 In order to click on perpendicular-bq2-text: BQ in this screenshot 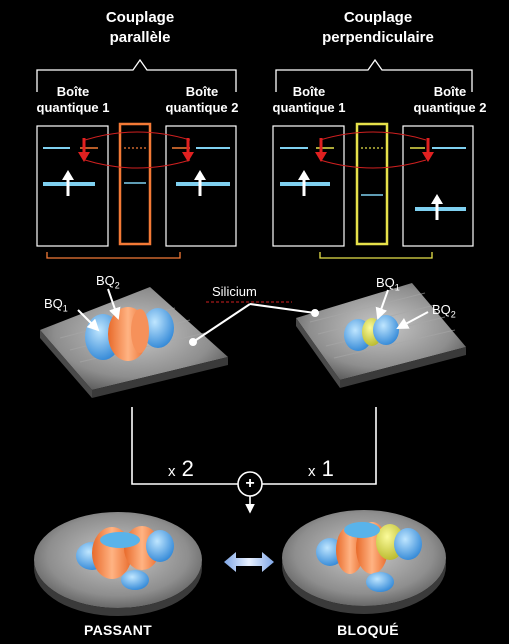, I will do `click(441, 309)`.